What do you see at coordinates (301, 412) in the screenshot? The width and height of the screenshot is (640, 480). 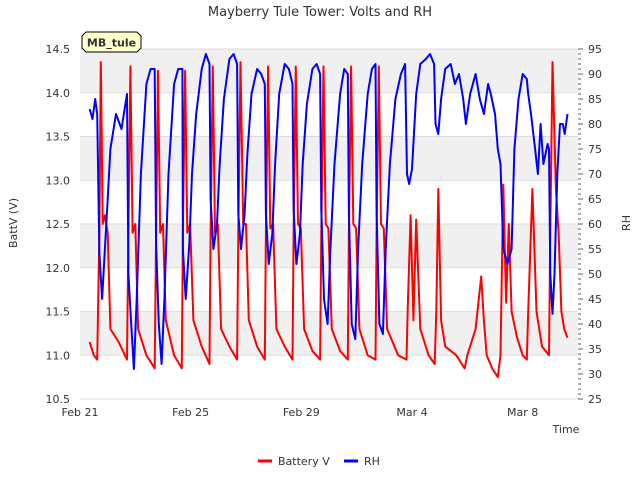 I see `x-tick-label: Feb 29` at bounding box center [301, 412].